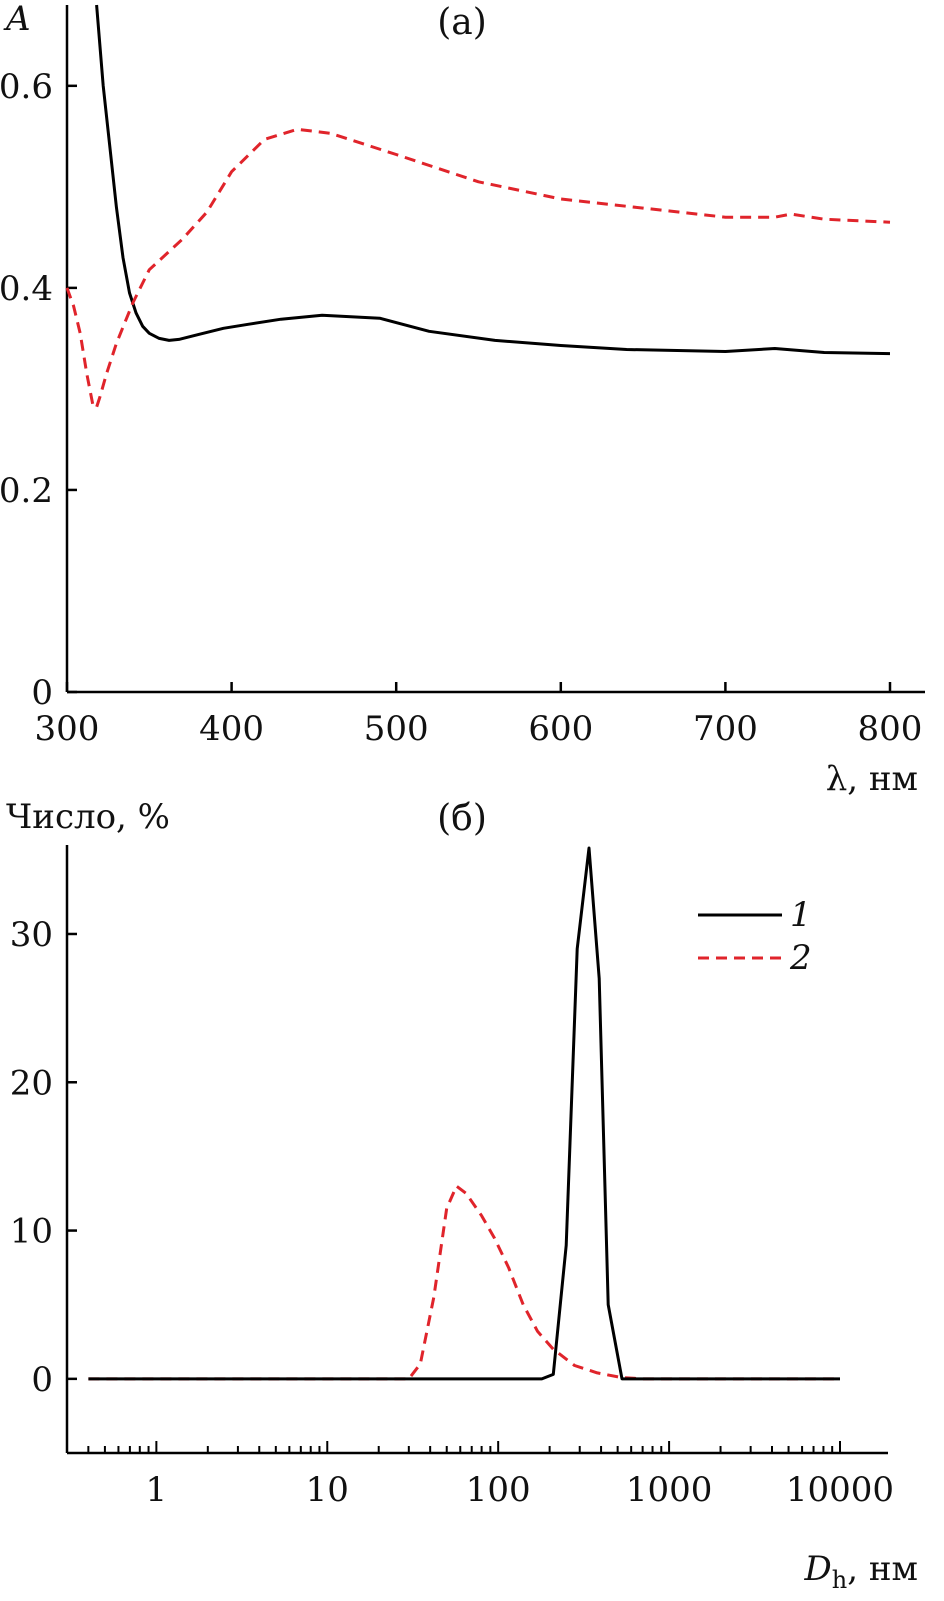 The width and height of the screenshot is (944, 1601). Describe the element at coordinates (396, 729) in the screenshot. I see `x-tick-label: 500` at that location.